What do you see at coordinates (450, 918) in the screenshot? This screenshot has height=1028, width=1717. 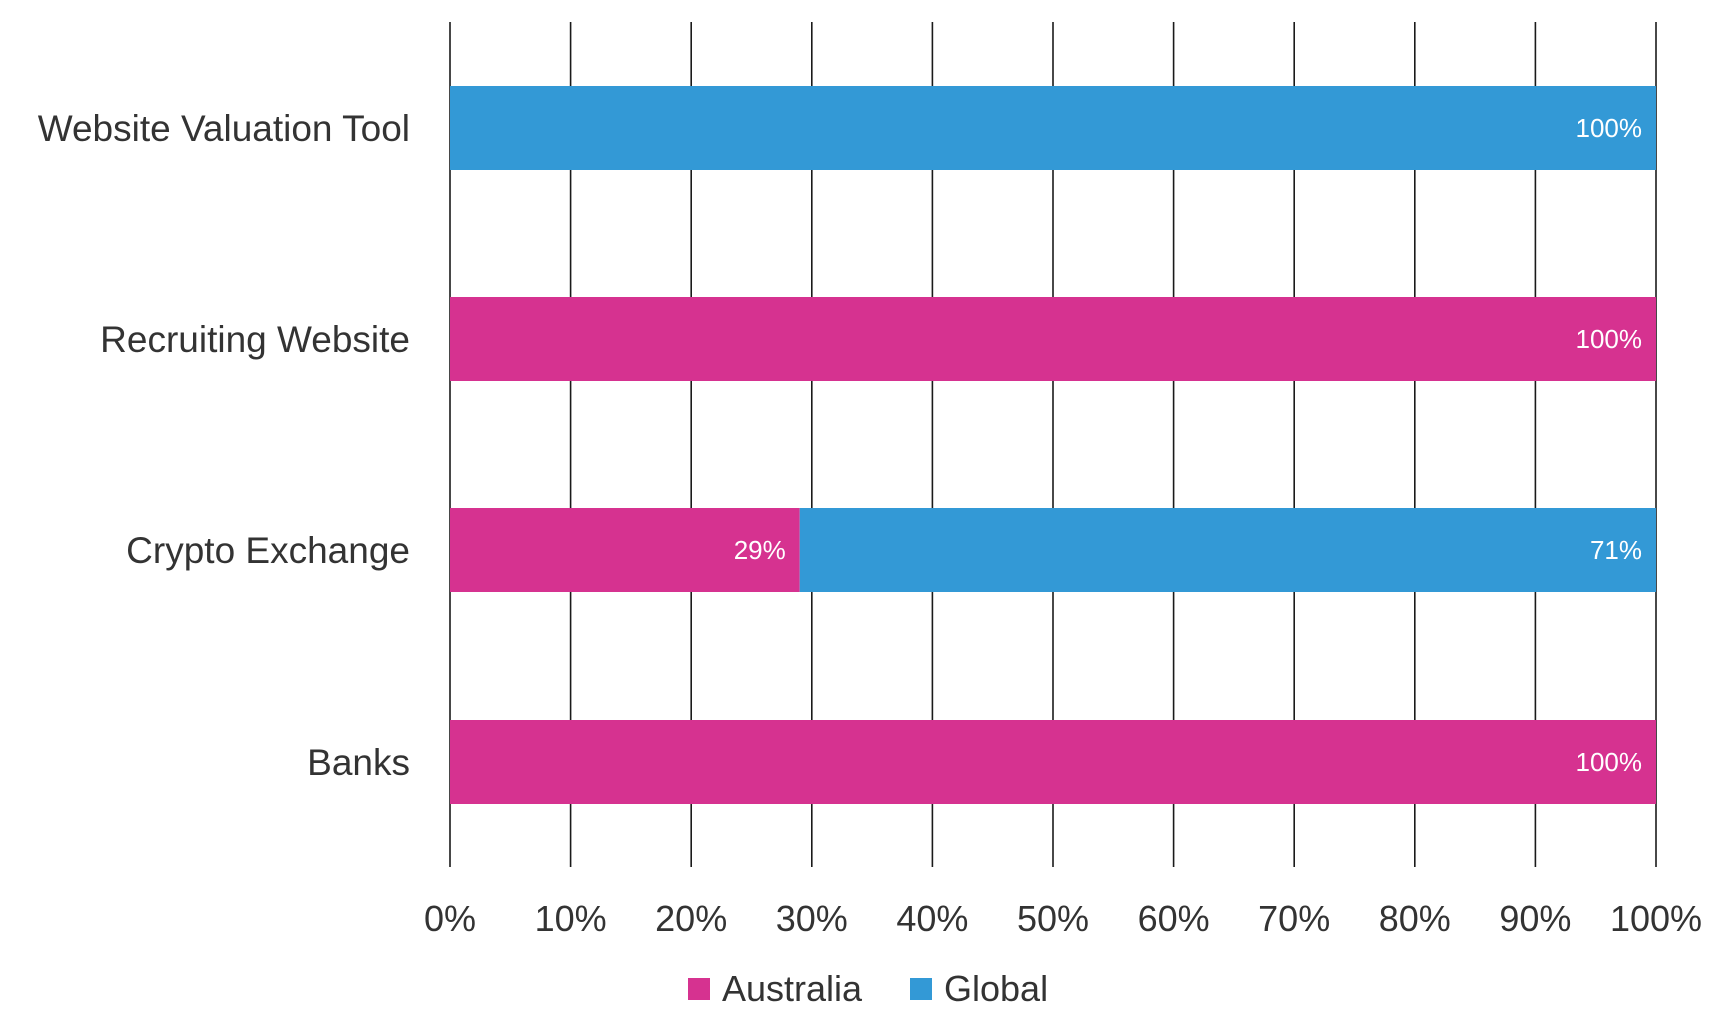 I see `x-tick-label: 0%` at bounding box center [450, 918].